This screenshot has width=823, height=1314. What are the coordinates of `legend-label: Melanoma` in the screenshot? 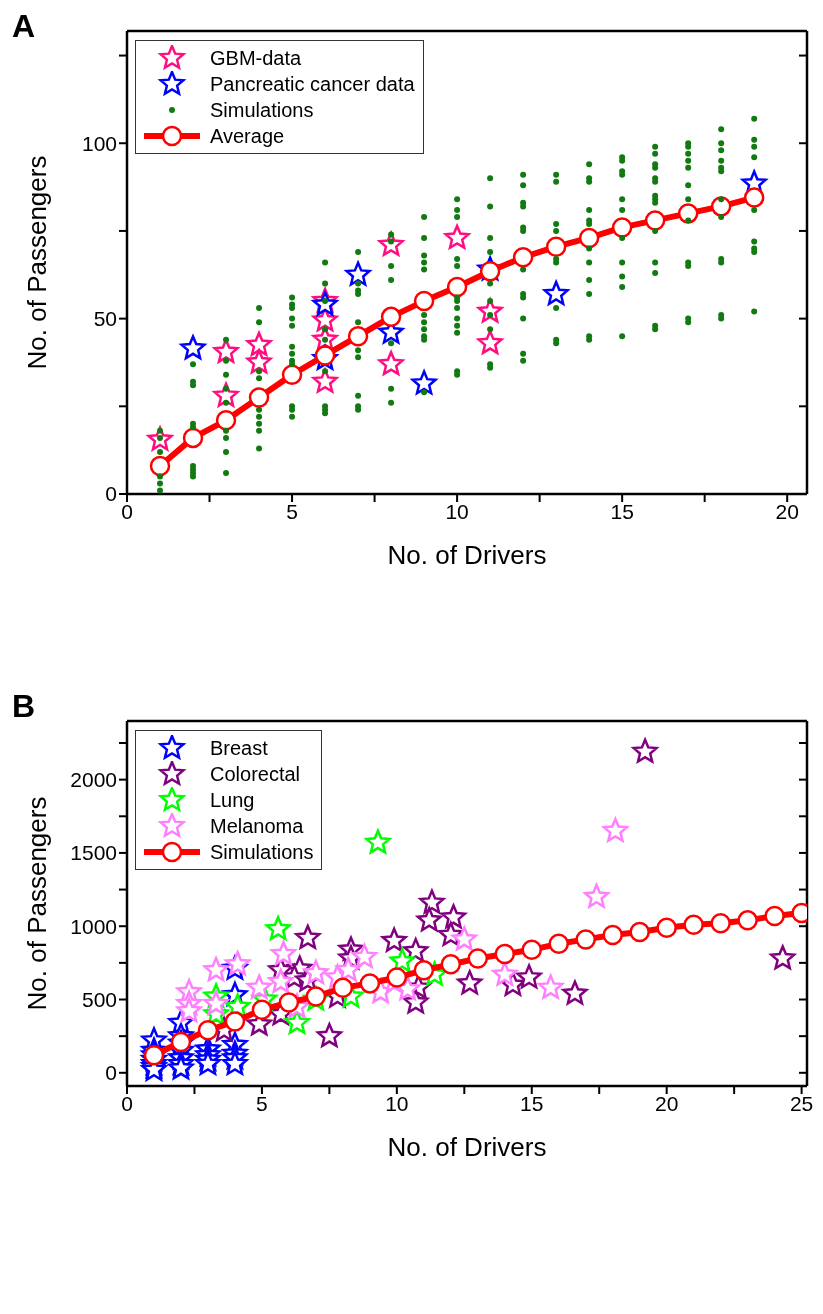 It's located at (257, 826).